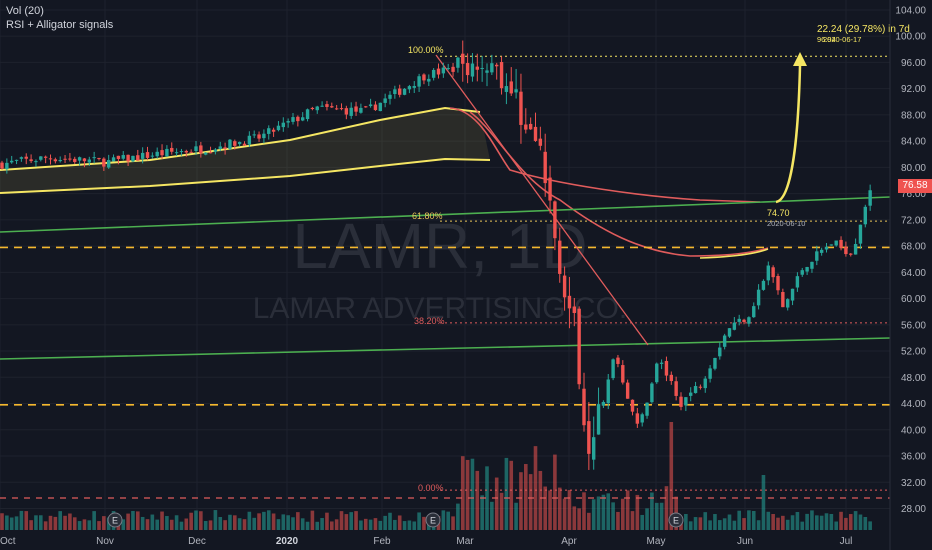 Image resolution: width=932 pixels, height=550 pixels. Describe the element at coordinates (426, 541) in the screenshot. I see `time-axis: Oct Nov Dec 2020 Feb Mar Apr May Jun Jul` at that location.